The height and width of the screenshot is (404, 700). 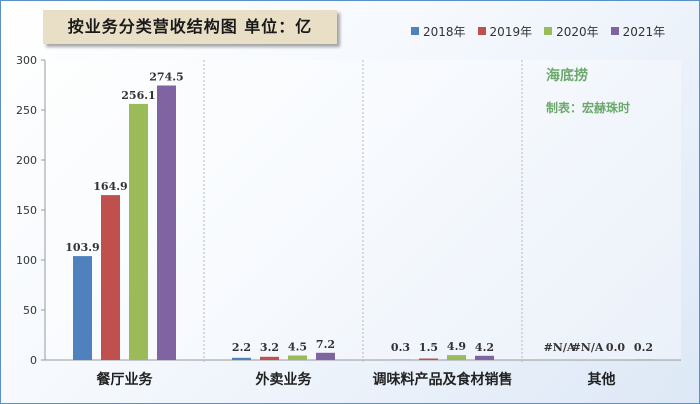 I want to click on data-label: 2.2, so click(x=241, y=347).